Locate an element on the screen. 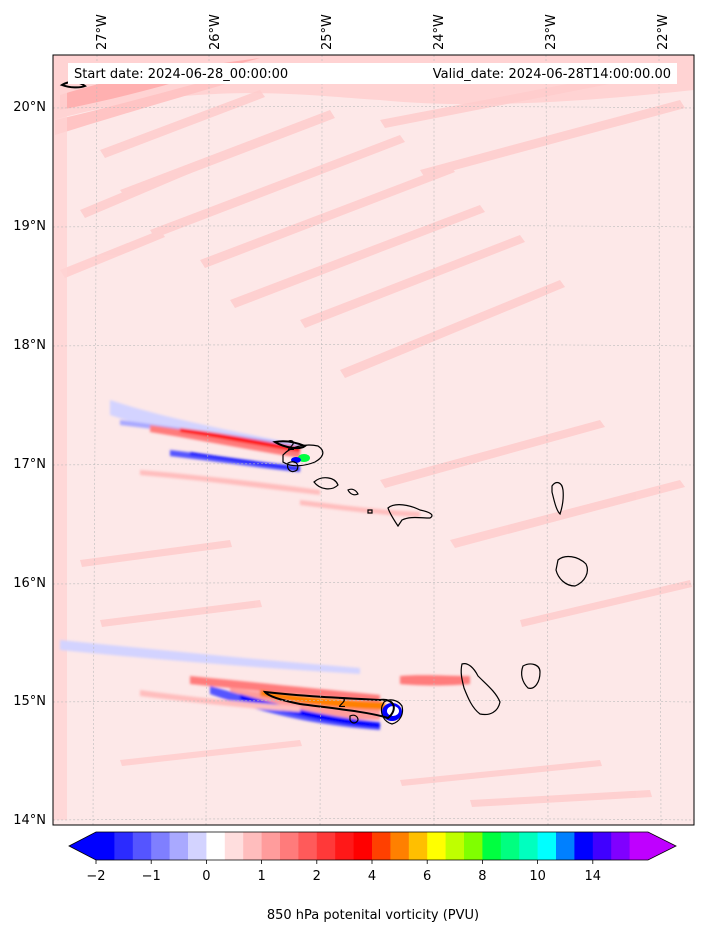  island-sao-nicolau is located at coordinates (410, 516).